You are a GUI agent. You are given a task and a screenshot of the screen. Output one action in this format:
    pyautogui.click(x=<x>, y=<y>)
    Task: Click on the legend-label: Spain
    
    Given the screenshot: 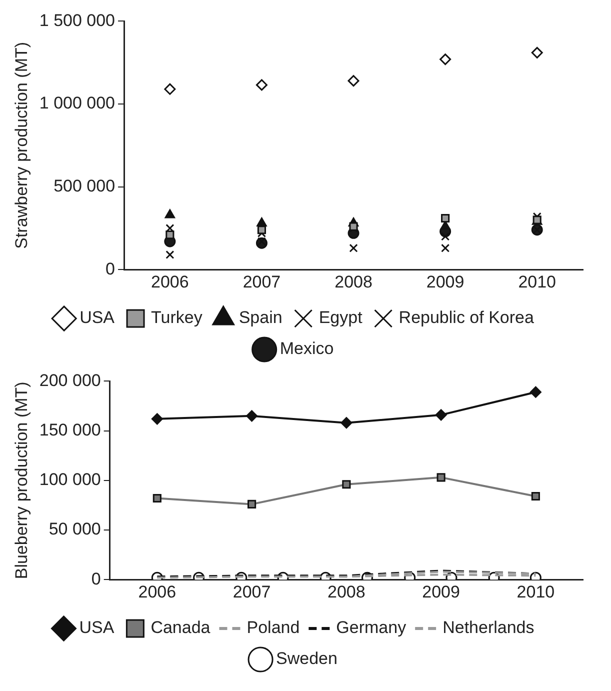 What is the action you would take?
    pyautogui.click(x=260, y=318)
    